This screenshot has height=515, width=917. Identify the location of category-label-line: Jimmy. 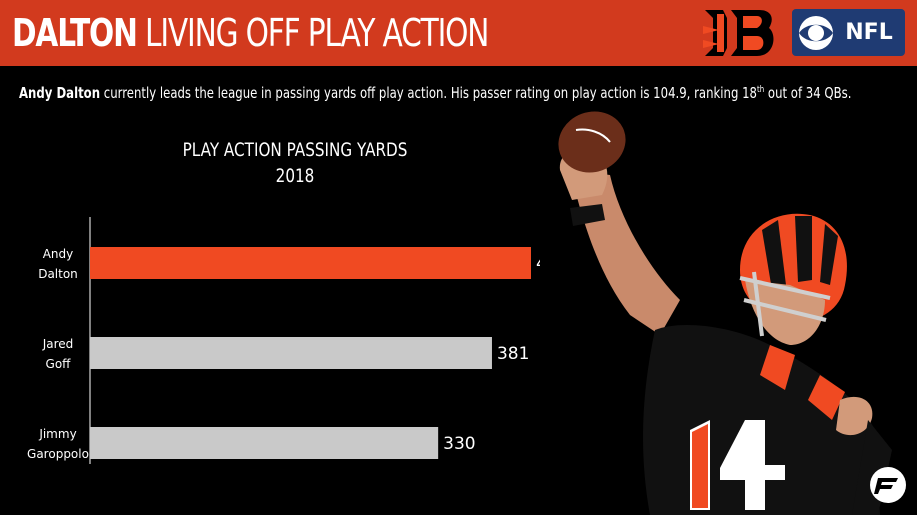
(57, 434).